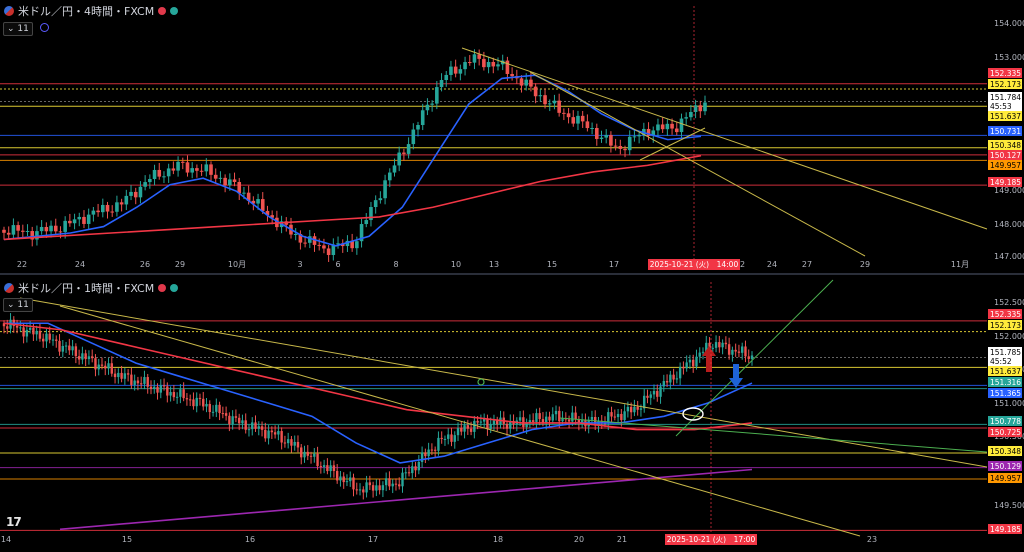  I want to click on price-tag-label: 152.335, so click(1005, 73).